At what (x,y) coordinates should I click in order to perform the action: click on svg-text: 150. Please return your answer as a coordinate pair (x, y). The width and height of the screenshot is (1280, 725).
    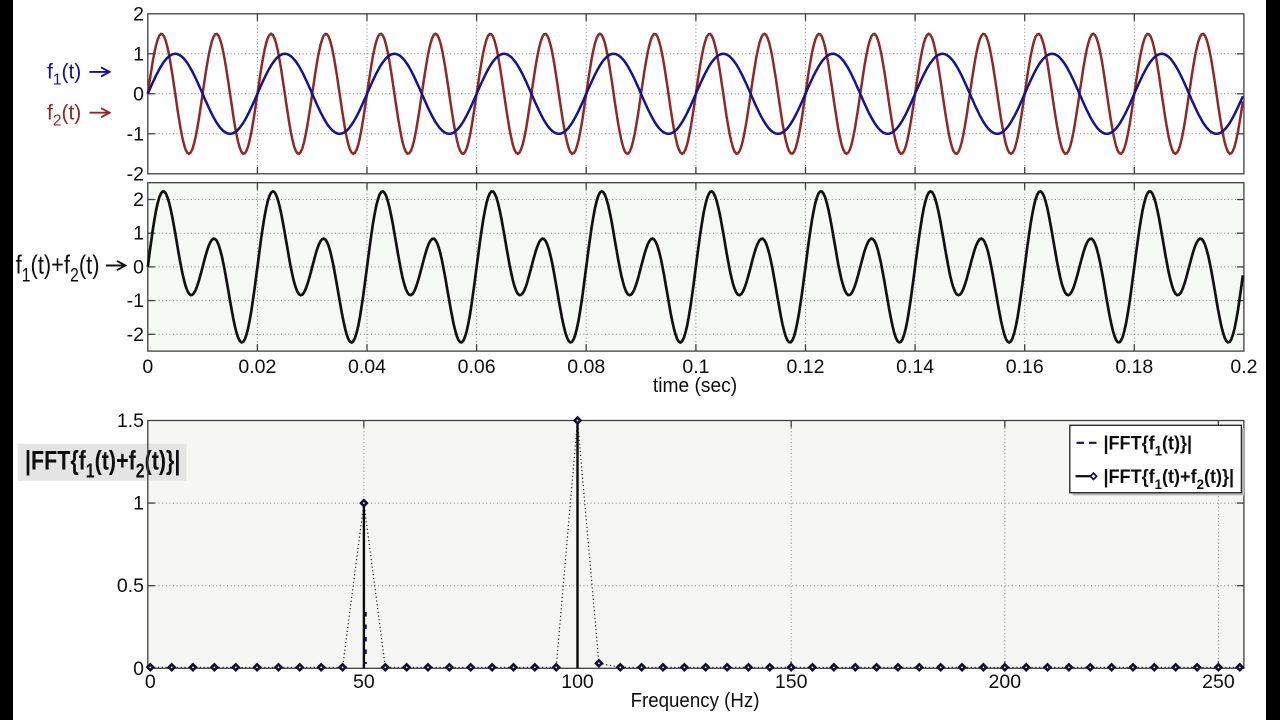
    Looking at the image, I should click on (791, 682).